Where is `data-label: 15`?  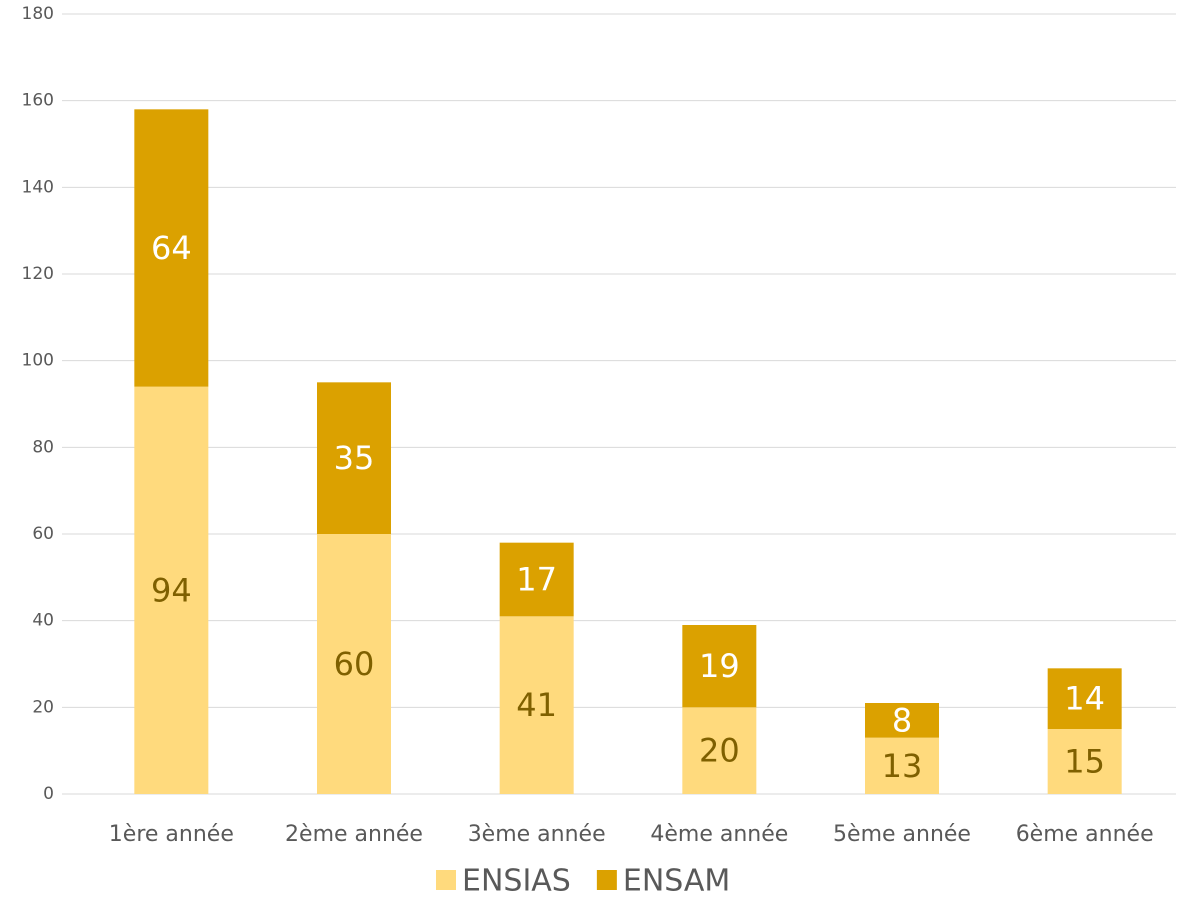
data-label: 15 is located at coordinates (1084, 762).